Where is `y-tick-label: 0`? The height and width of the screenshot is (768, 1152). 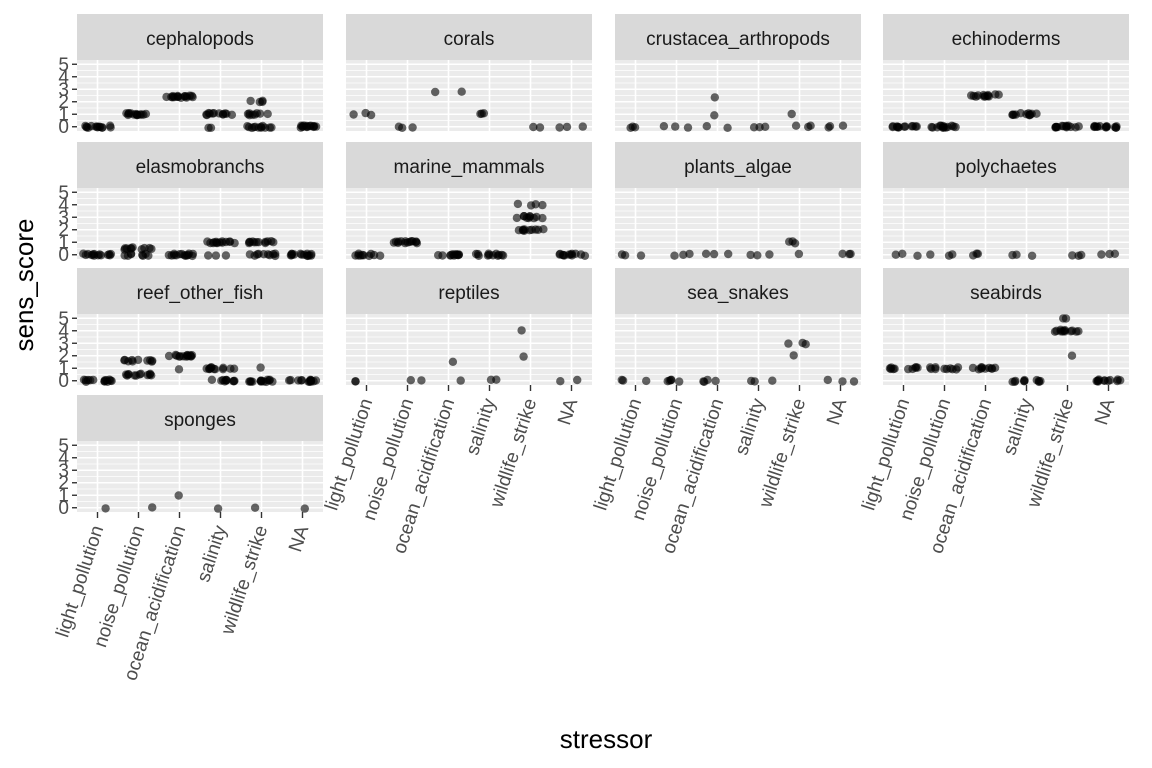 y-tick-label: 0 is located at coordinates (63, 508).